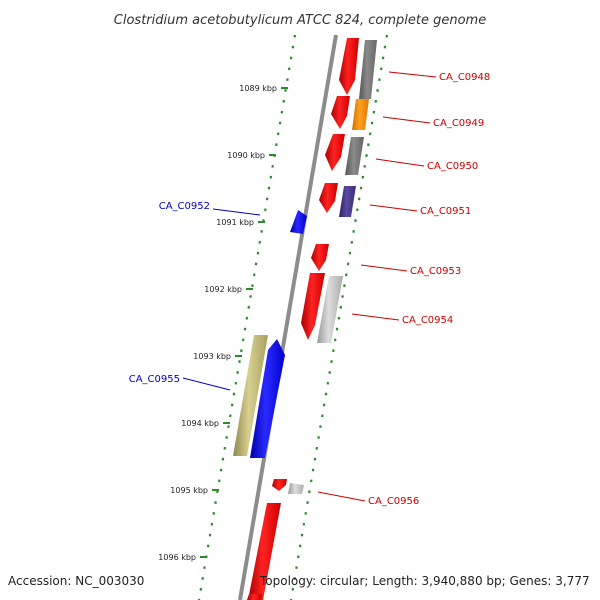 This screenshot has height=600, width=600. Describe the element at coordinates (235, 222) in the screenshot. I see `tick-label: 1091 kbp` at that location.